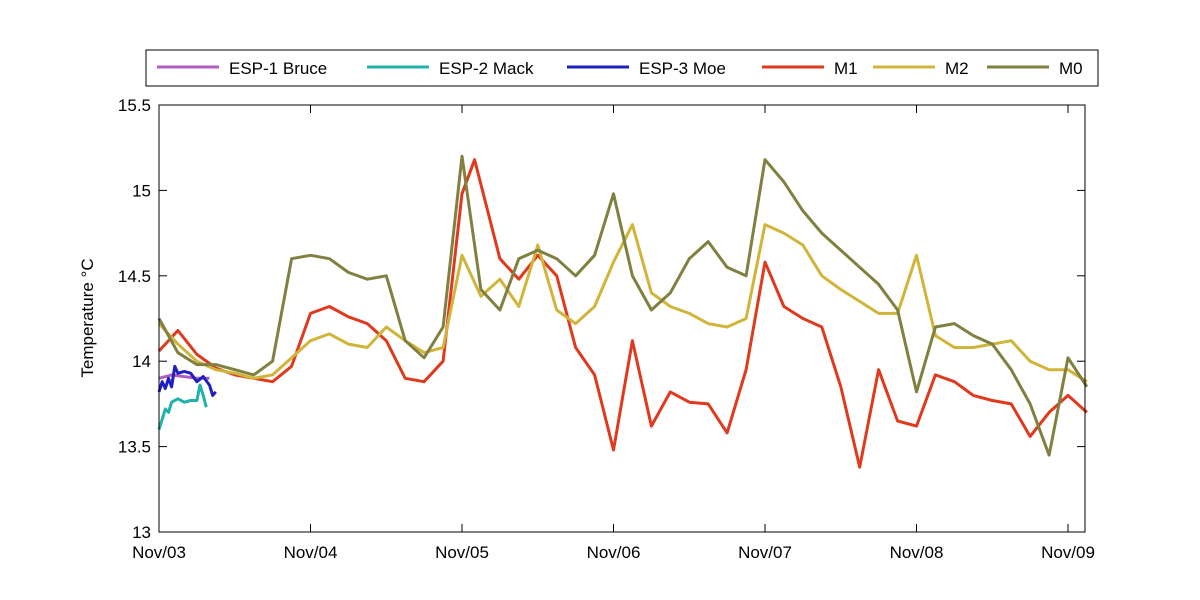 Image resolution: width=1200 pixels, height=600 pixels. What do you see at coordinates (134, 105) in the screenshot?
I see `y-tick-label: 15.5` at bounding box center [134, 105].